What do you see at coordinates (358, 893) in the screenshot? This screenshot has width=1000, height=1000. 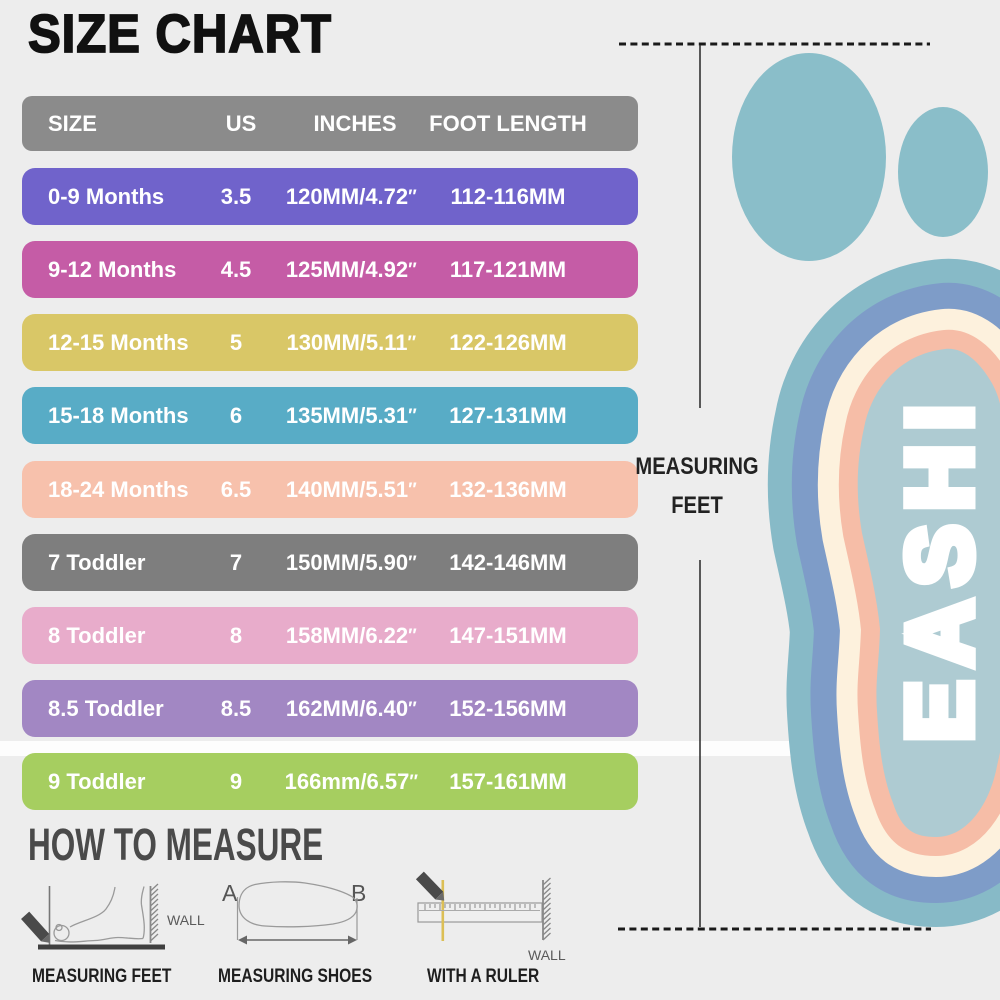 I see `svg-text: B` at bounding box center [358, 893].